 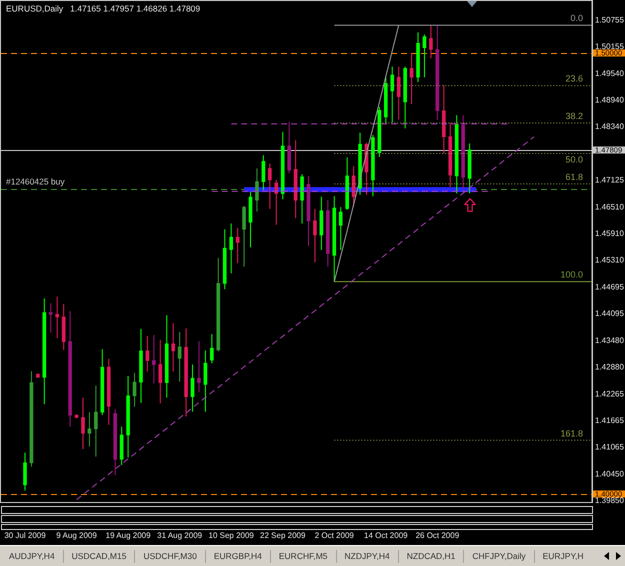 What do you see at coordinates (499, 556) in the screenshot?
I see `text: CHFJPY,Daily` at bounding box center [499, 556].